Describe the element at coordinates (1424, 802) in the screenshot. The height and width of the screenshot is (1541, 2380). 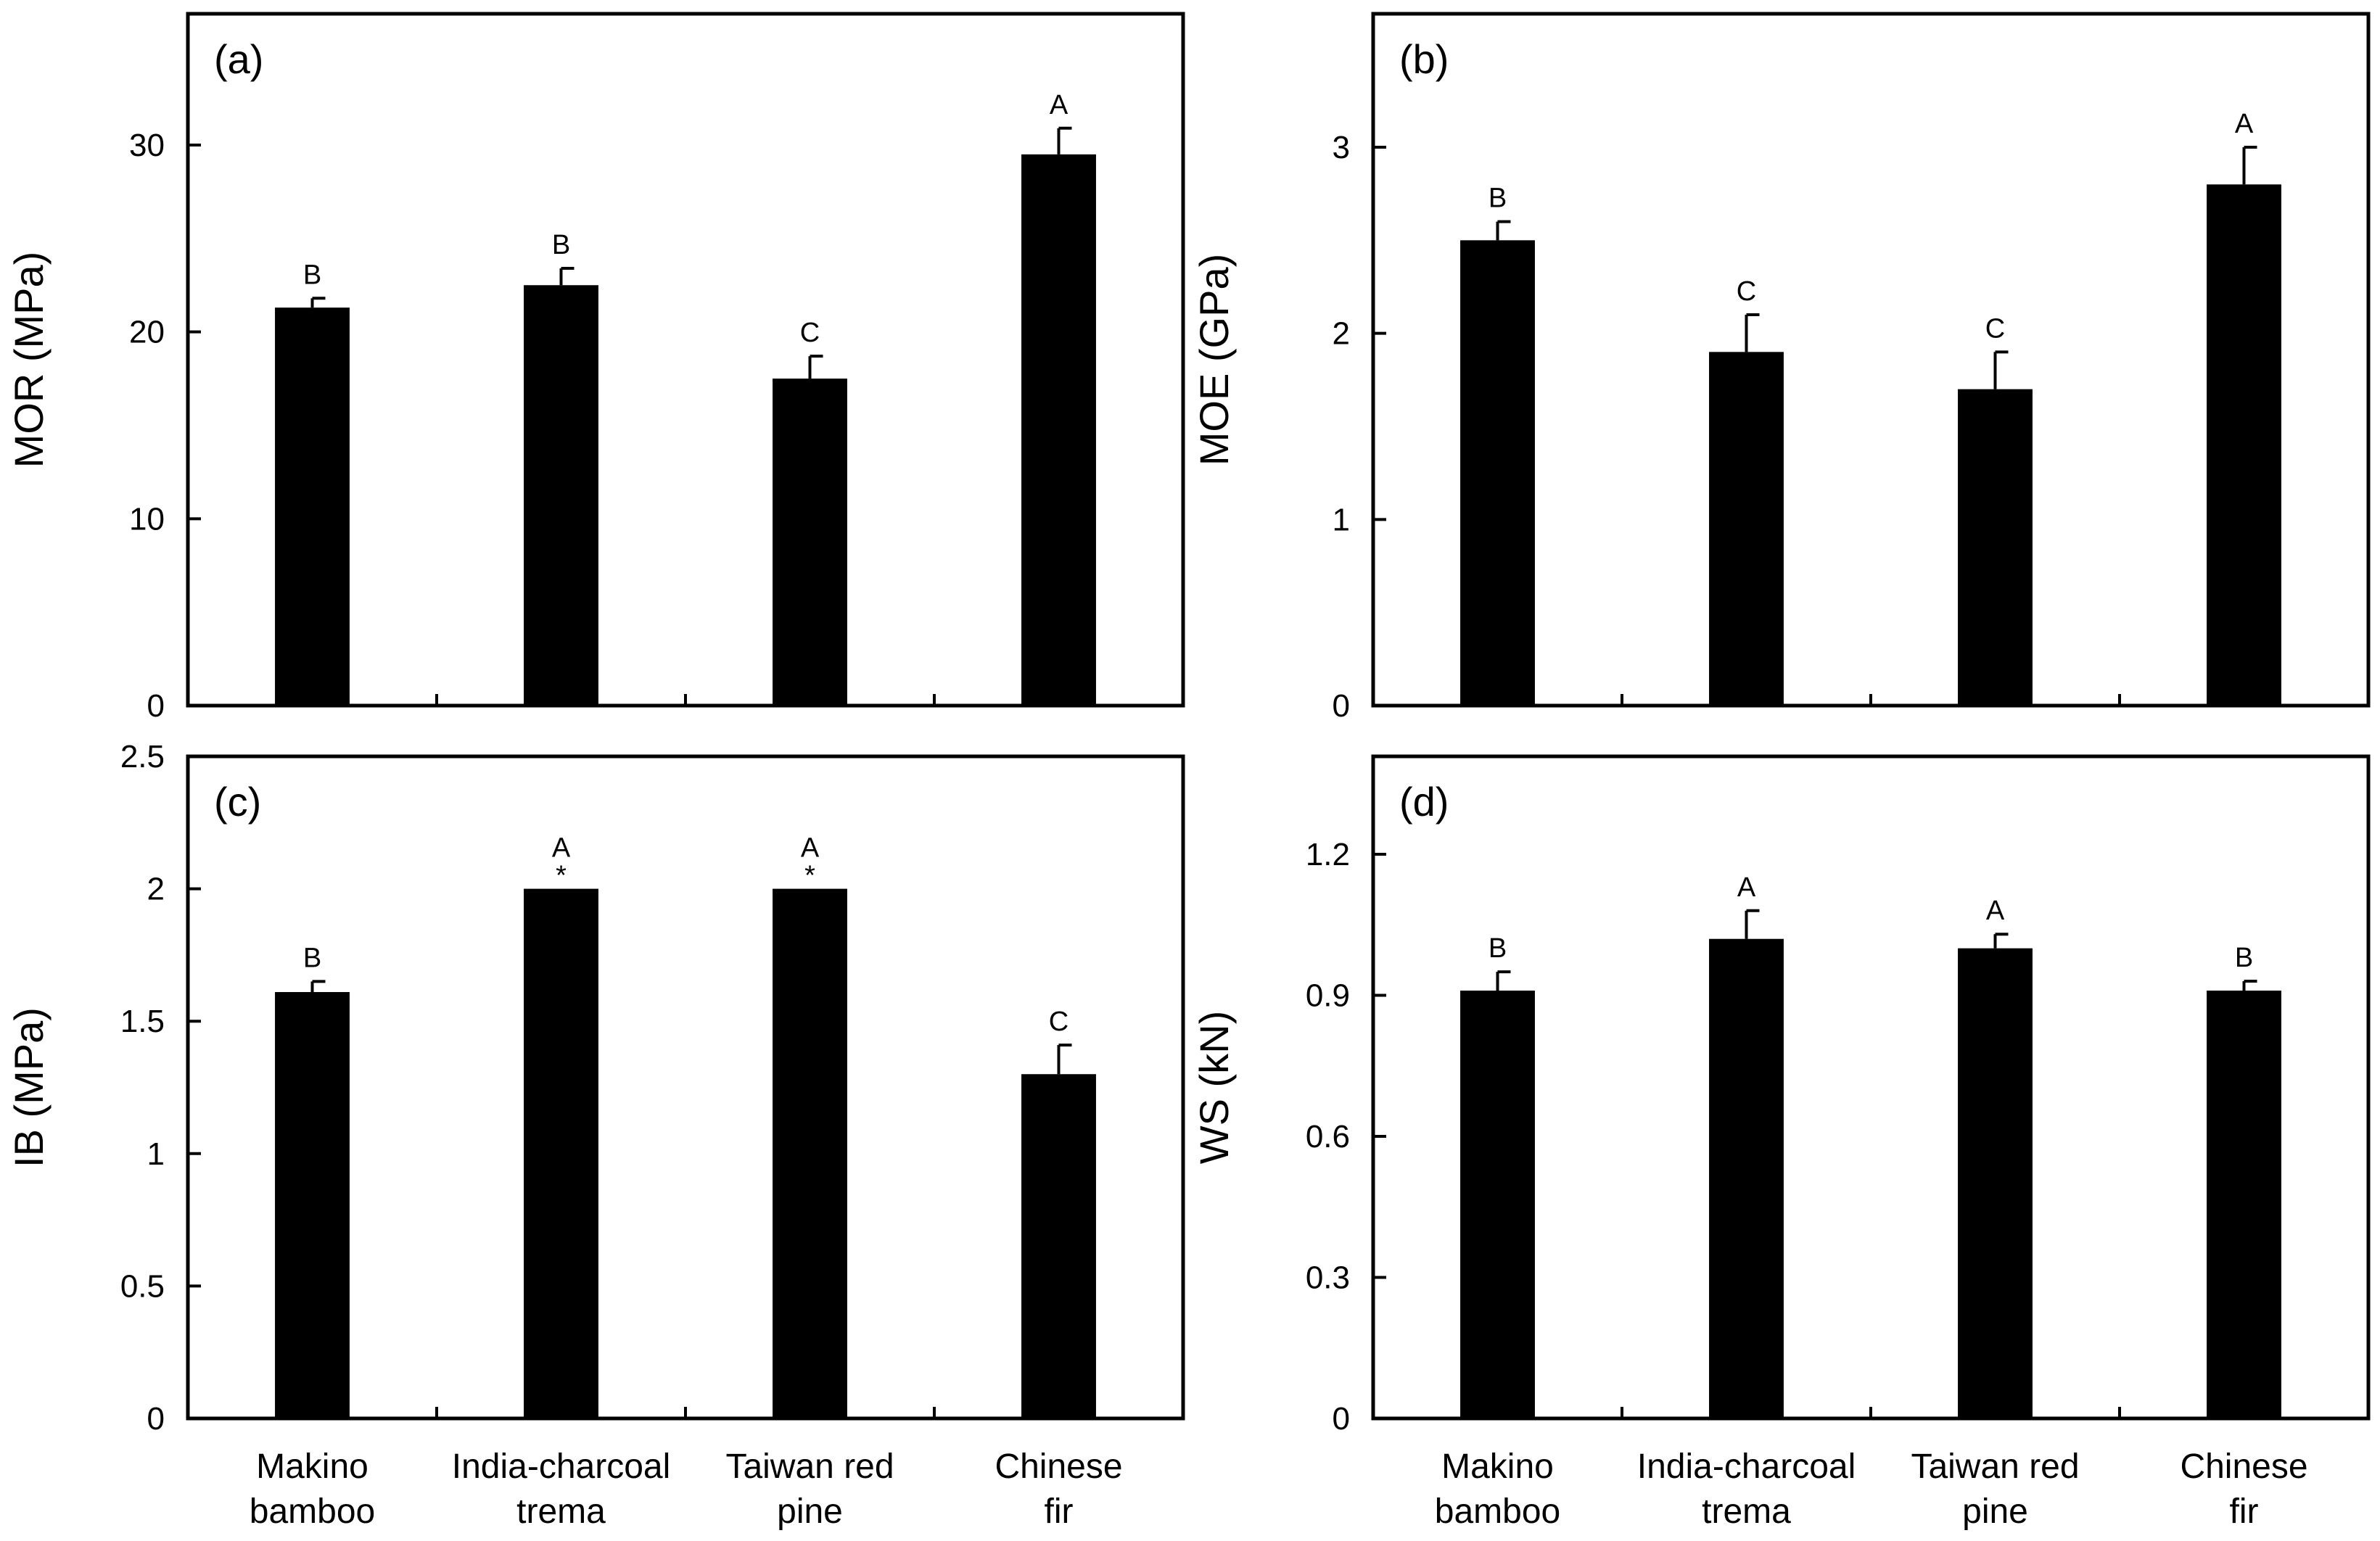
I see `panel-label: (d)` at that location.